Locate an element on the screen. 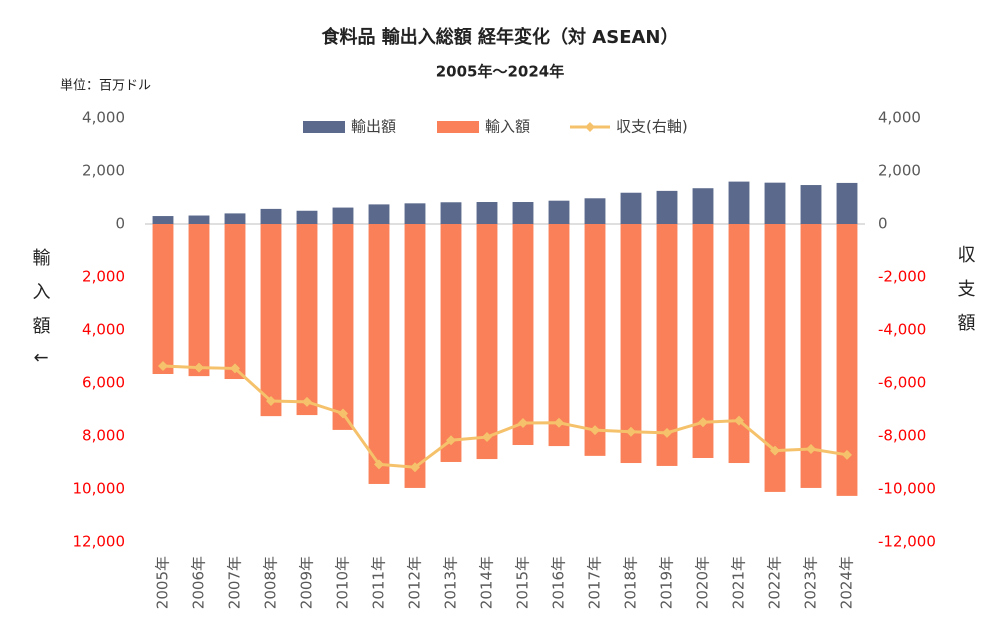  y2-tick-label: -2,000 is located at coordinates (902, 277).